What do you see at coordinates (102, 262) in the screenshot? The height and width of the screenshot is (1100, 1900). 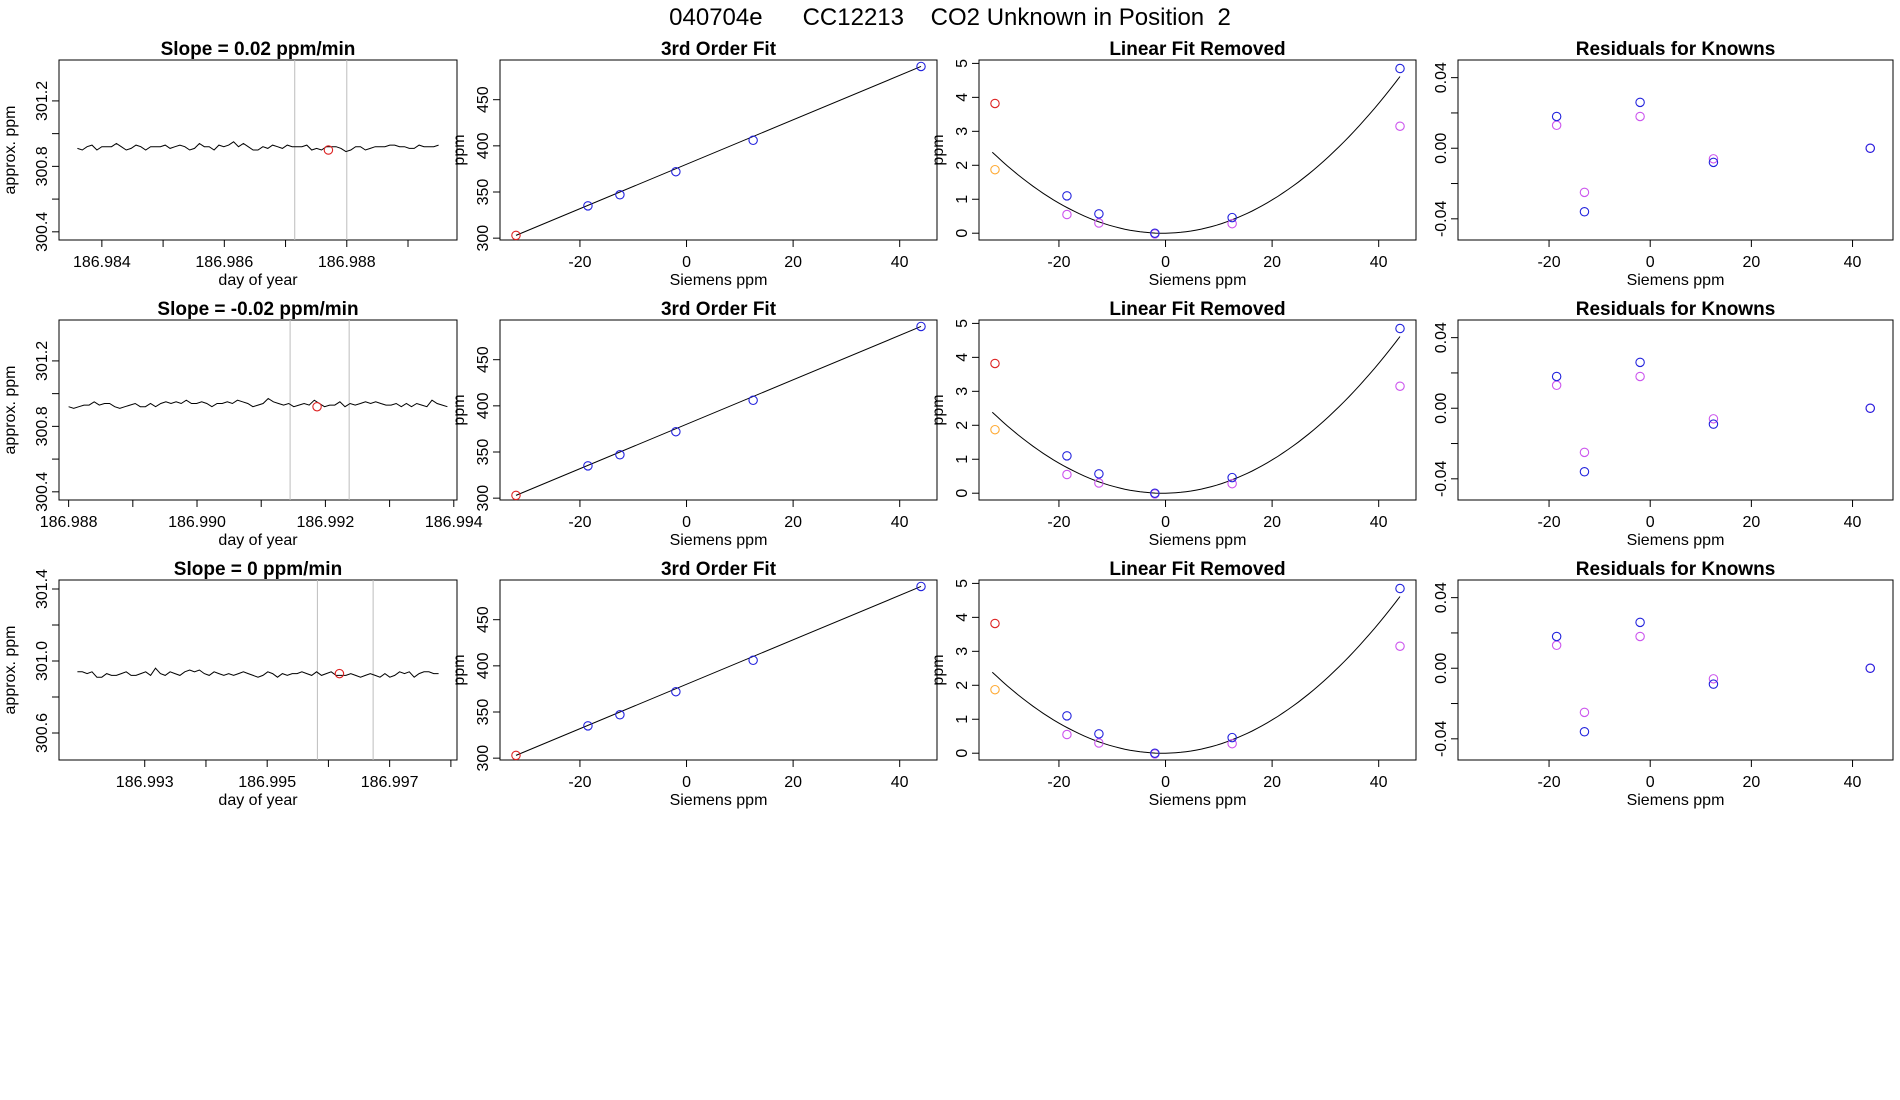 I see `x-tick-label: 186.984` at bounding box center [102, 262].